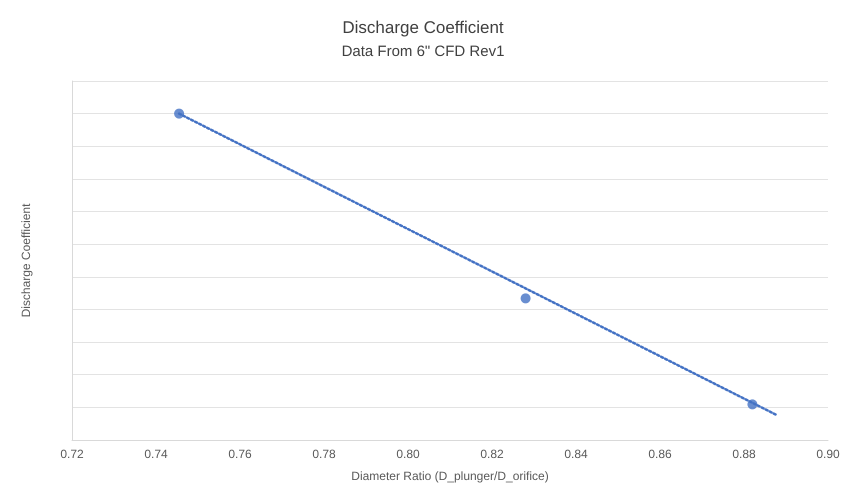 The height and width of the screenshot is (499, 846). What do you see at coordinates (828, 454) in the screenshot?
I see `x-tick-label: 0.90` at bounding box center [828, 454].